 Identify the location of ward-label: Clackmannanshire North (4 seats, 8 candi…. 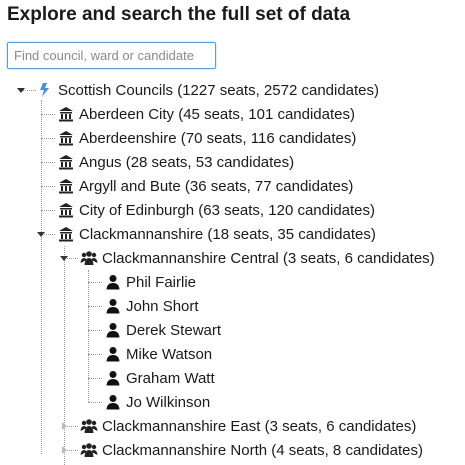
(262, 450).